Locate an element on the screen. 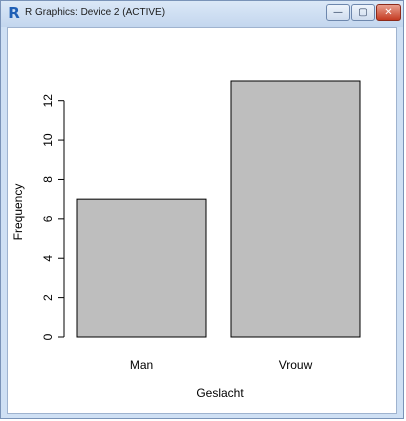  y-tick-label: 12 is located at coordinates (48, 101).